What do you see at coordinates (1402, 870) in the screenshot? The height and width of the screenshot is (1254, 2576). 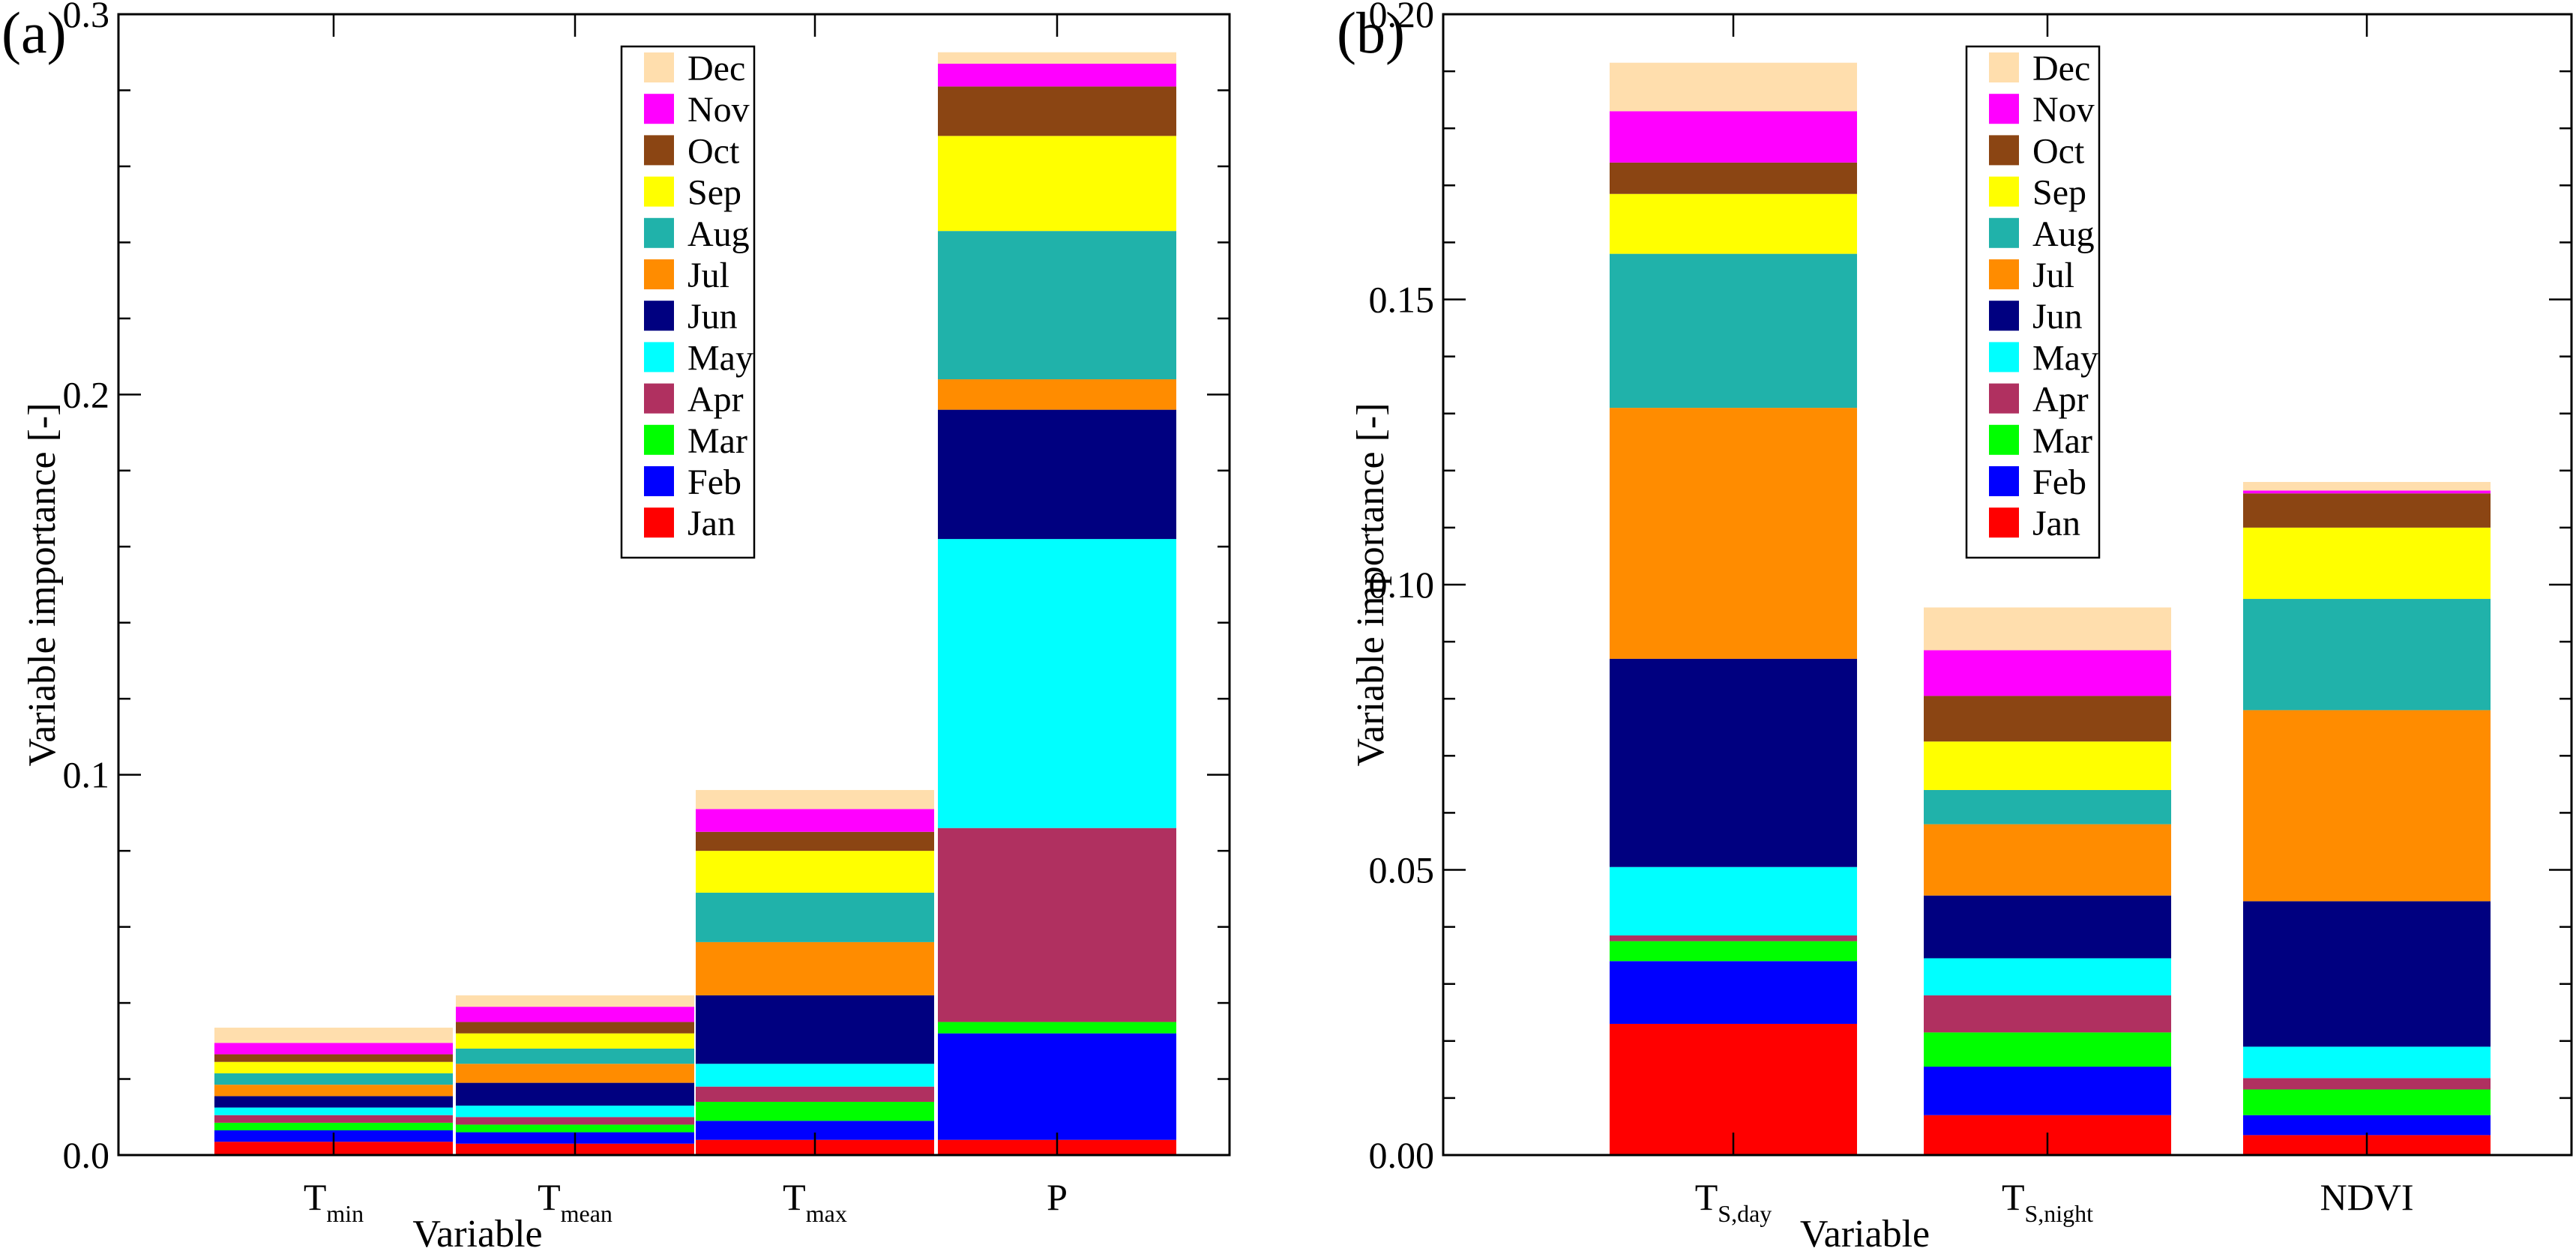 I see `y-tick-label: 0.05` at bounding box center [1402, 870].